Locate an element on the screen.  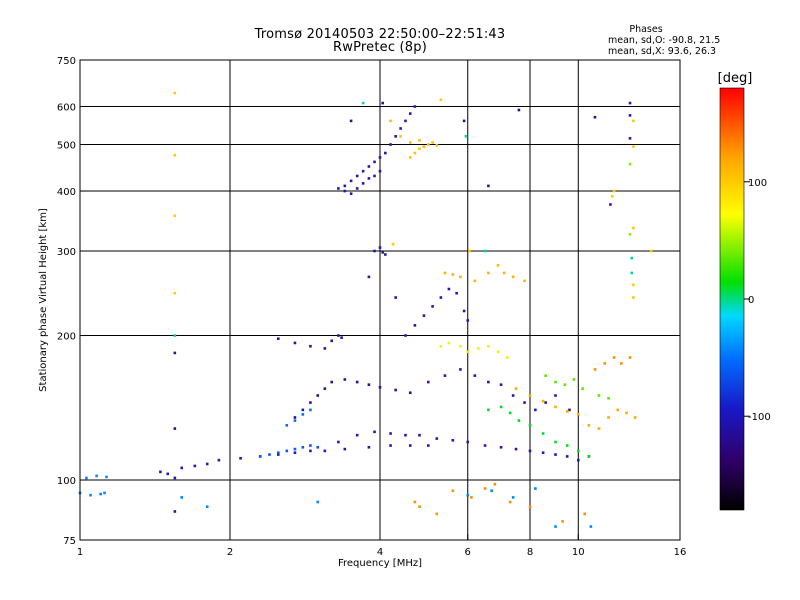
y-tick-label: 75 is located at coordinates (69, 541).